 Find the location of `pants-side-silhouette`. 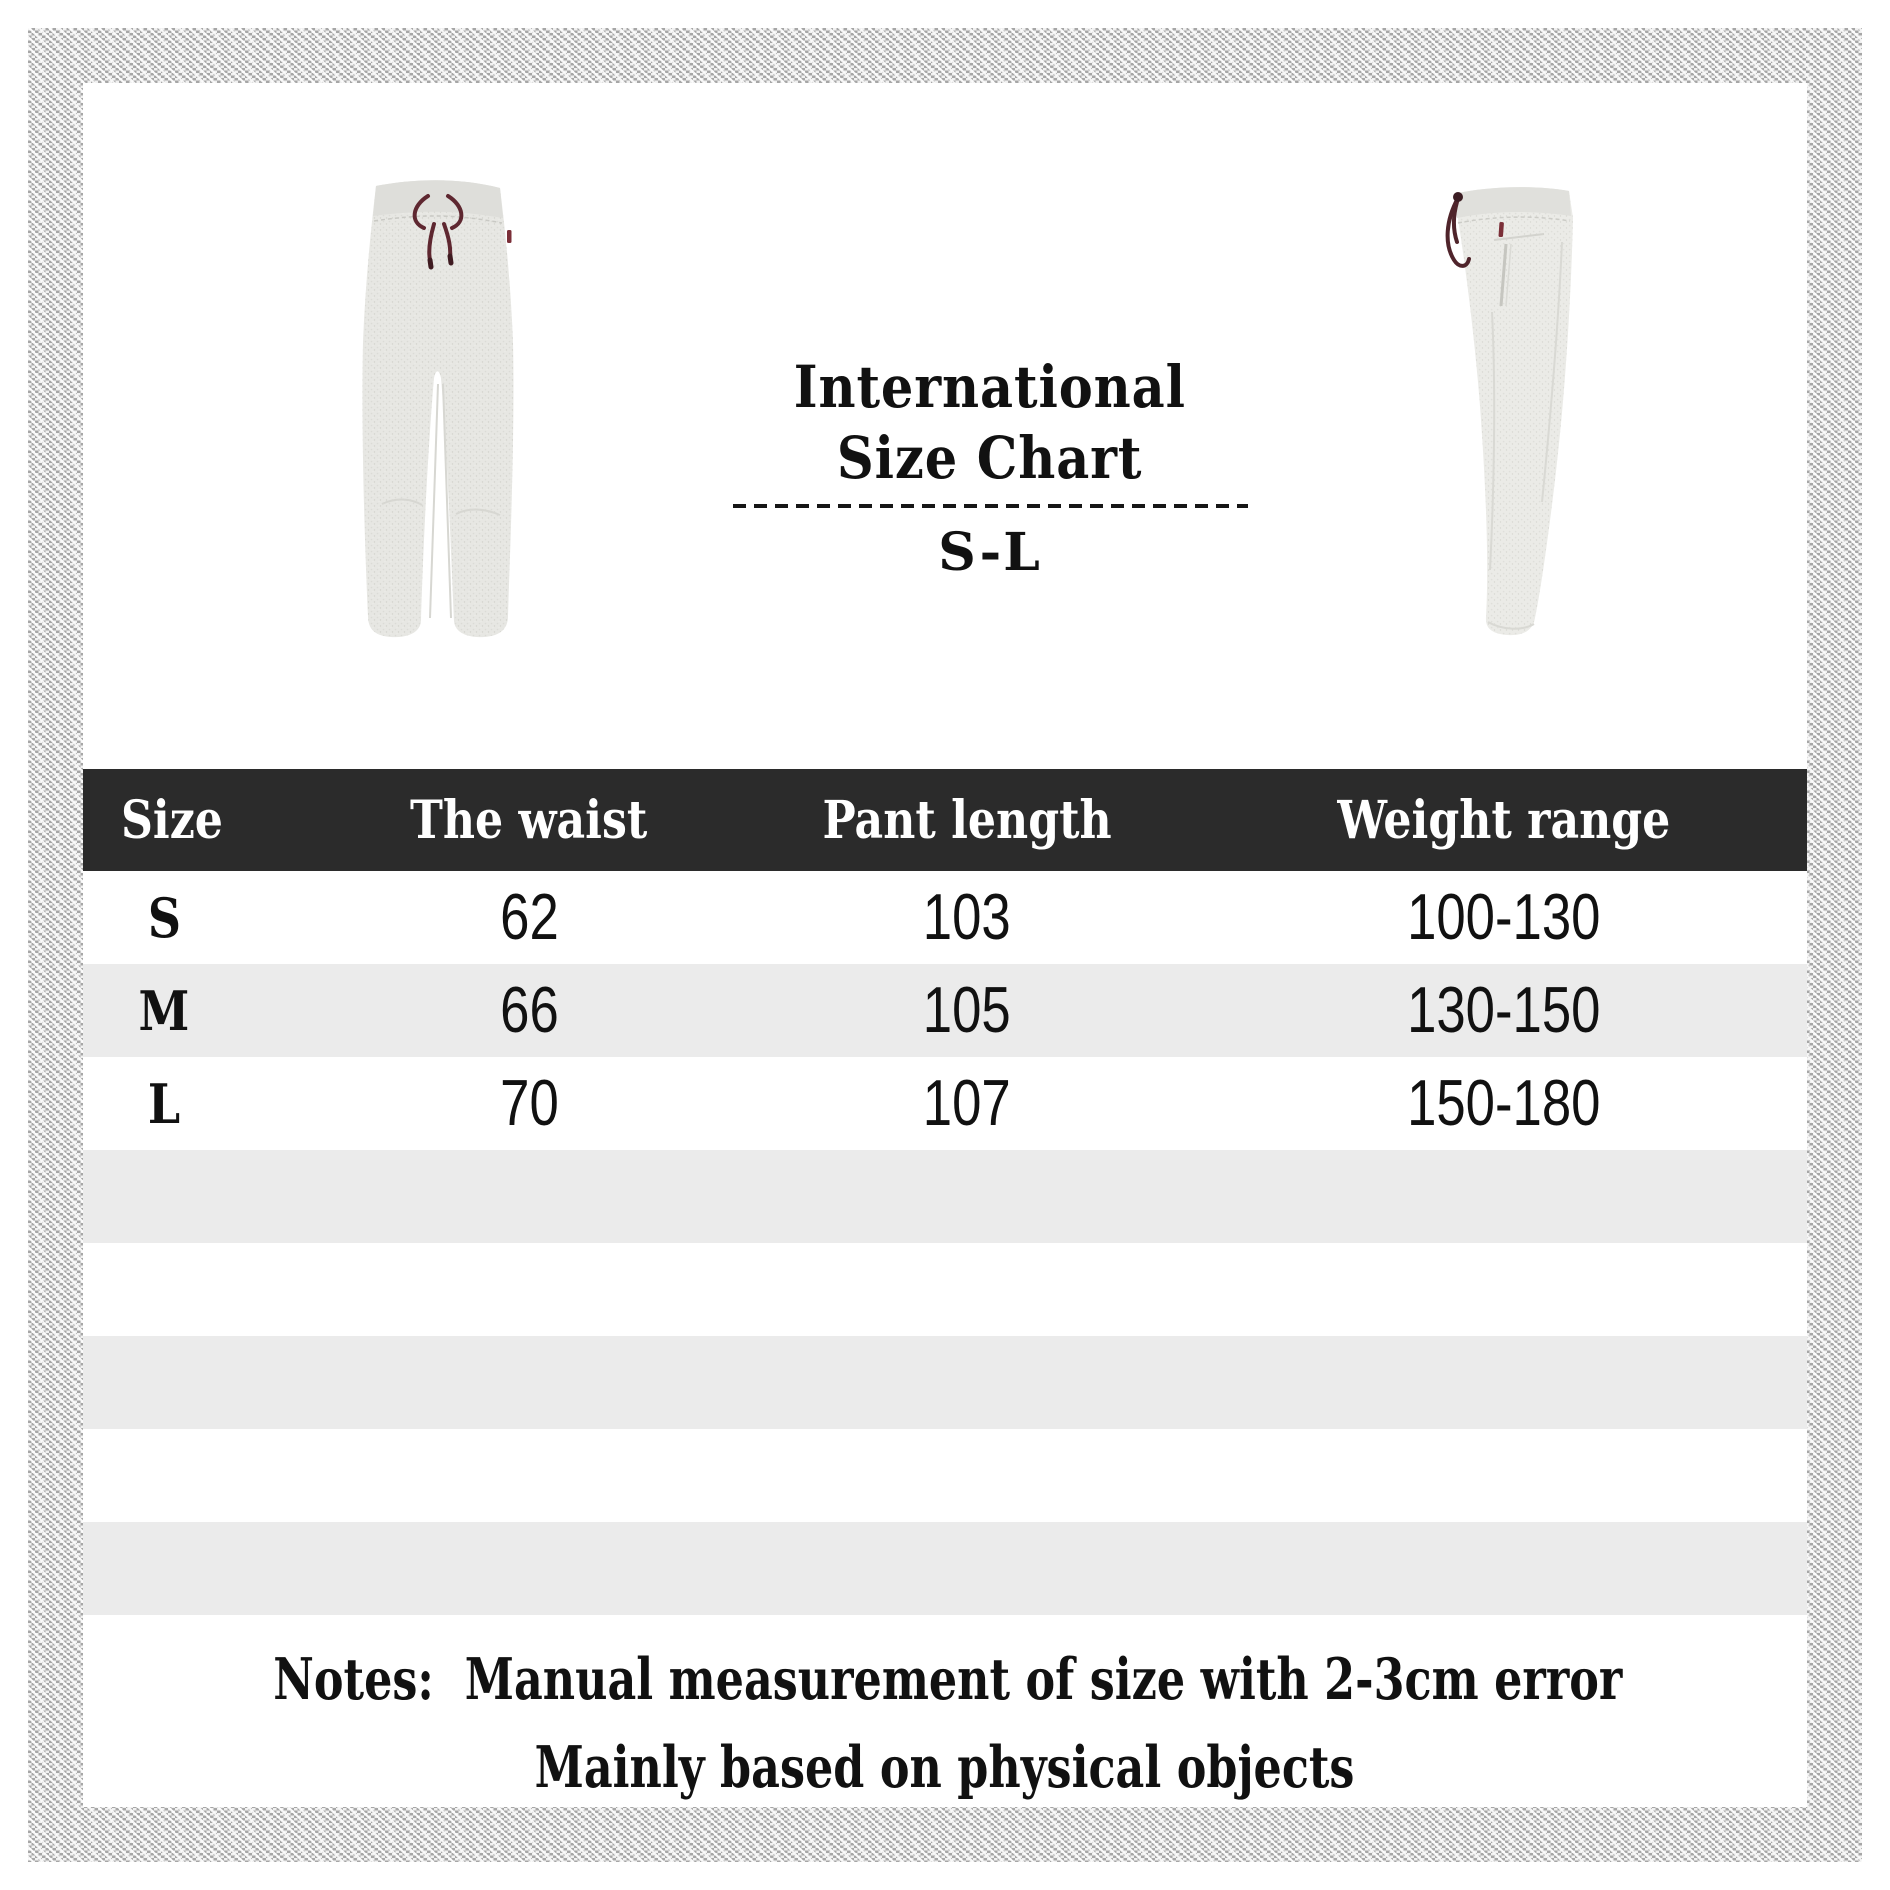

pants-side-silhouette is located at coordinates (1513, 411).